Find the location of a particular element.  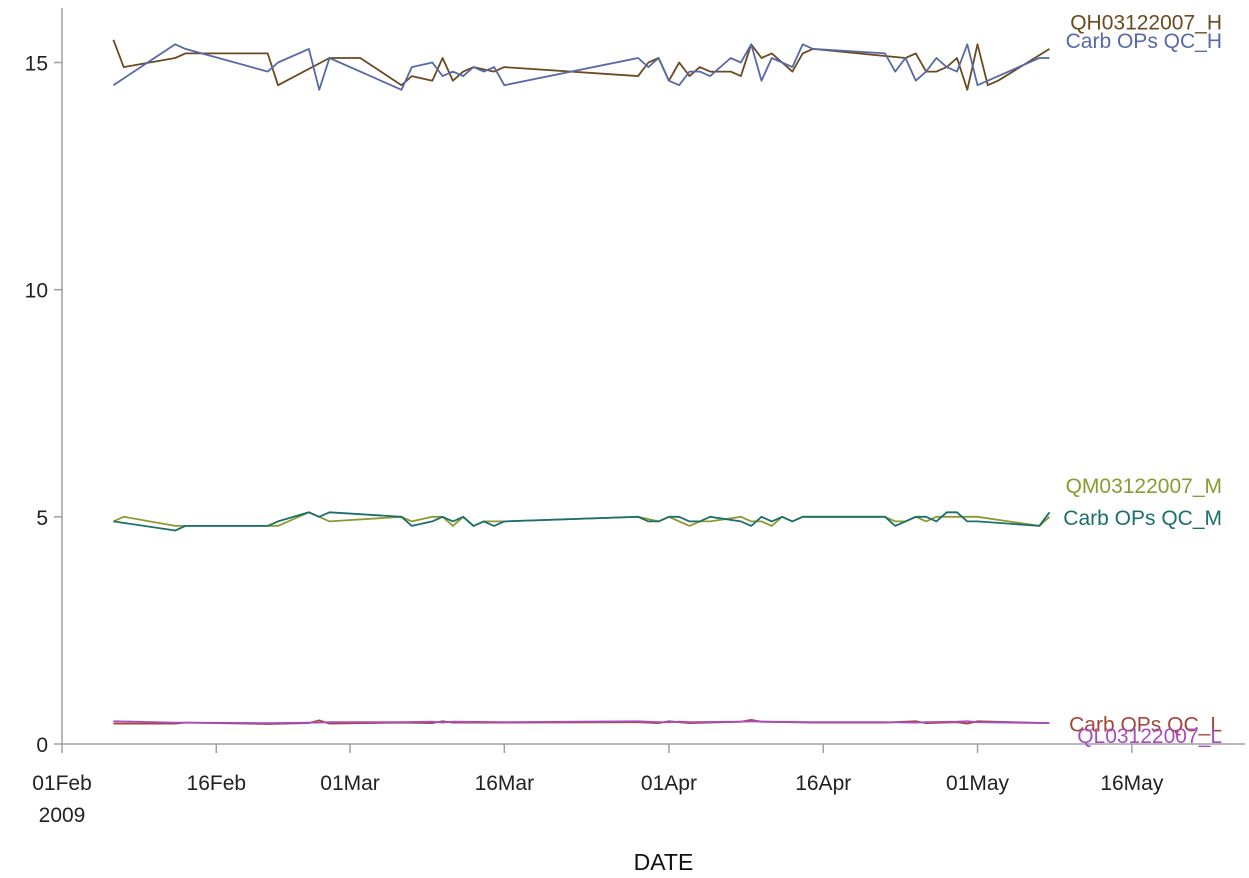

series-label-6: QL03122007_L is located at coordinates (1149, 736).